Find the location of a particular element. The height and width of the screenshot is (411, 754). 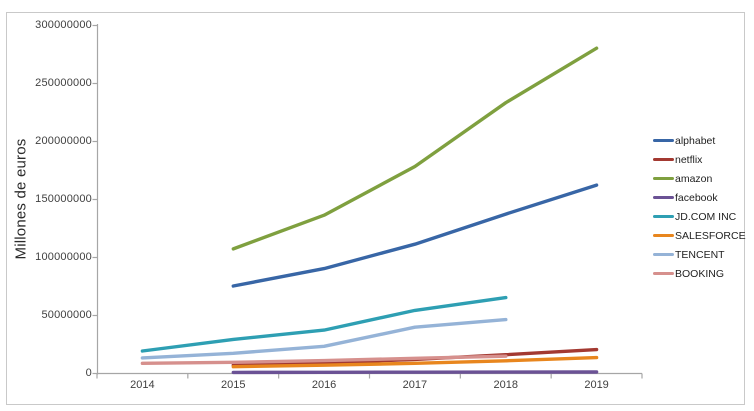

y-axis-tick-label: 300000000 is located at coordinates (63, 24).